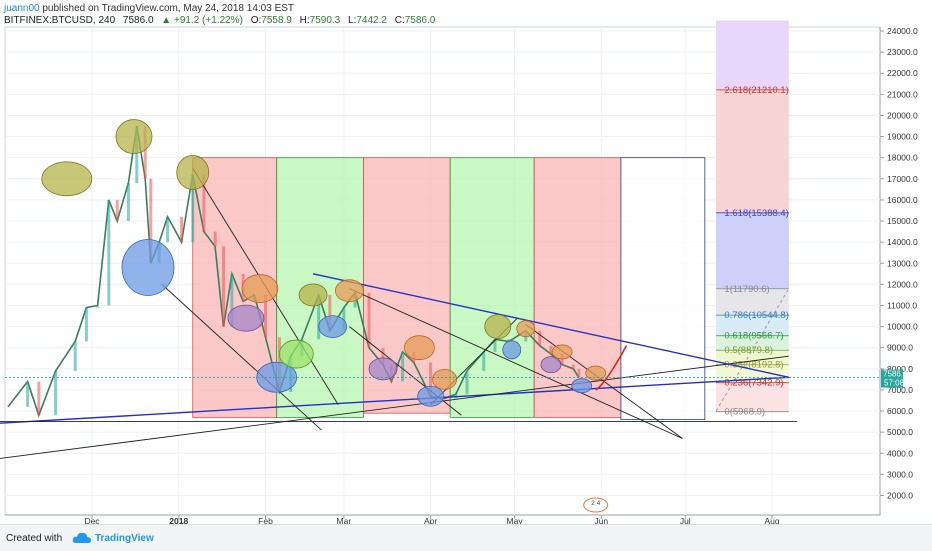 The width and height of the screenshot is (932, 551). Describe the element at coordinates (902, 94) in the screenshot. I see `y-tick-label: 21000.0` at that location.